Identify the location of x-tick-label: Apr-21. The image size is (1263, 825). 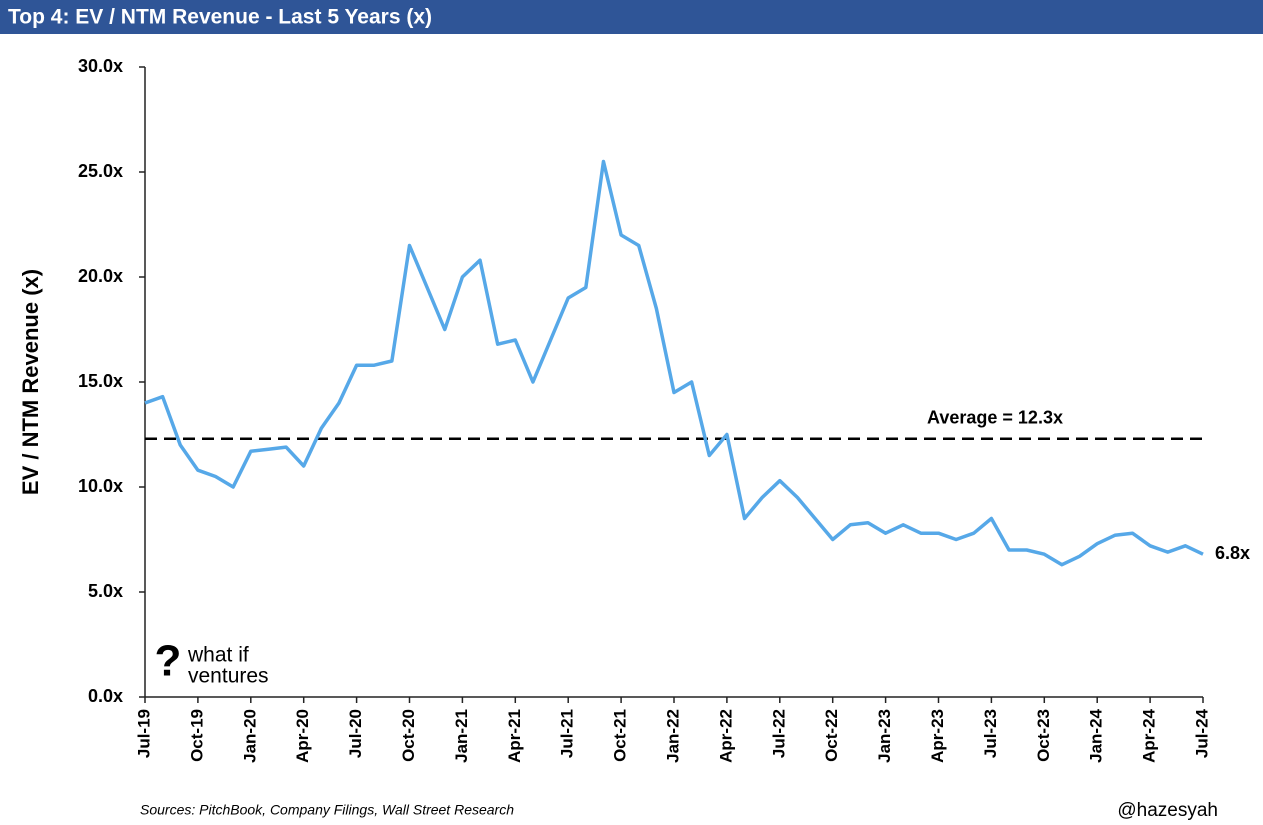
(514, 736).